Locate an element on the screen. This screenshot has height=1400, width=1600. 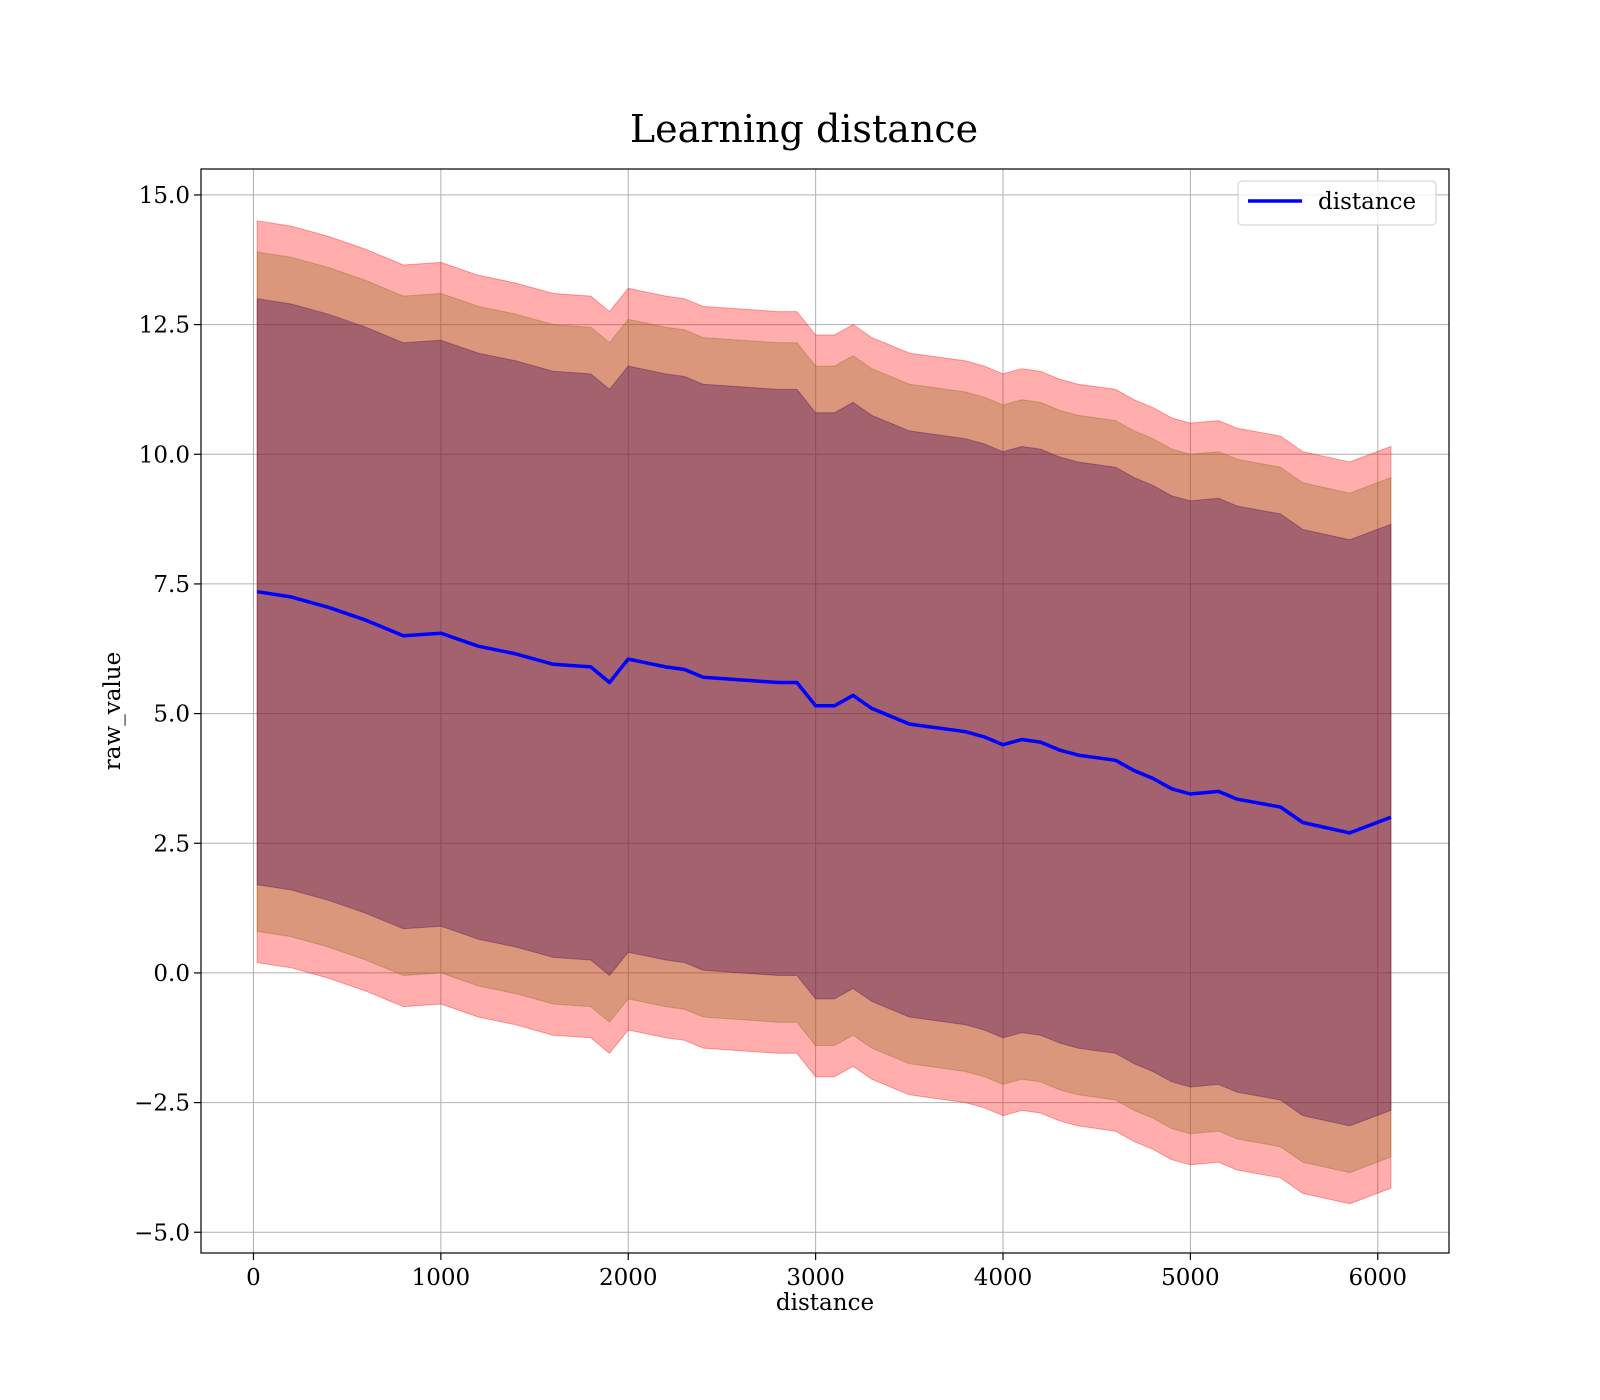
legend-box is located at coordinates (1337, 203).